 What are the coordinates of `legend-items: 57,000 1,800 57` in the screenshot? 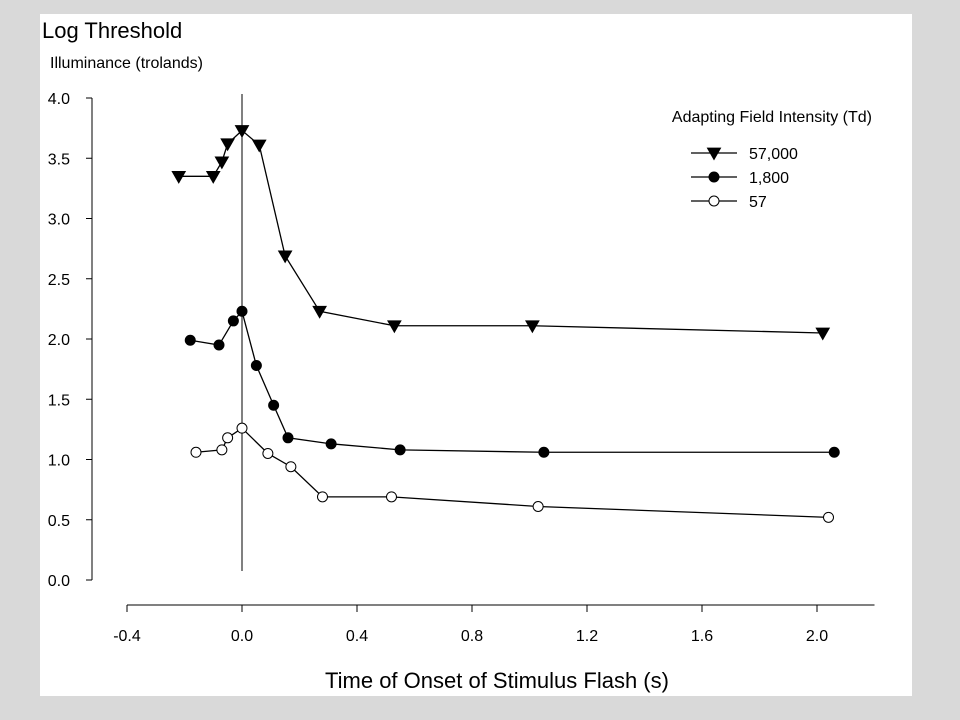 It's located at (744, 178).